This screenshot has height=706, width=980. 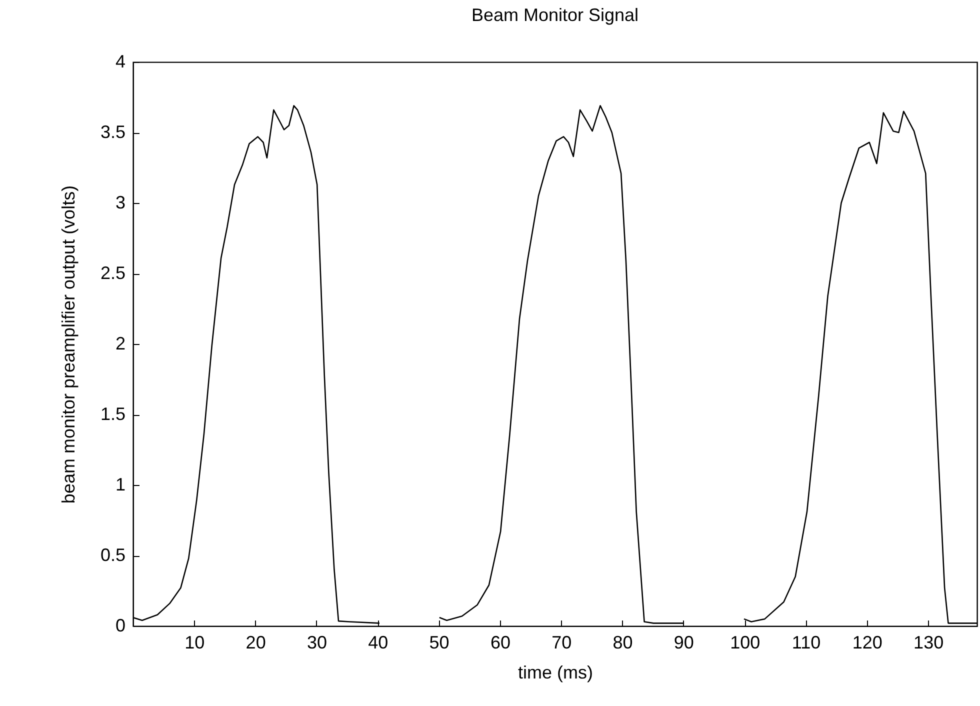 I want to click on y-tick-label: 0, so click(x=120, y=626).